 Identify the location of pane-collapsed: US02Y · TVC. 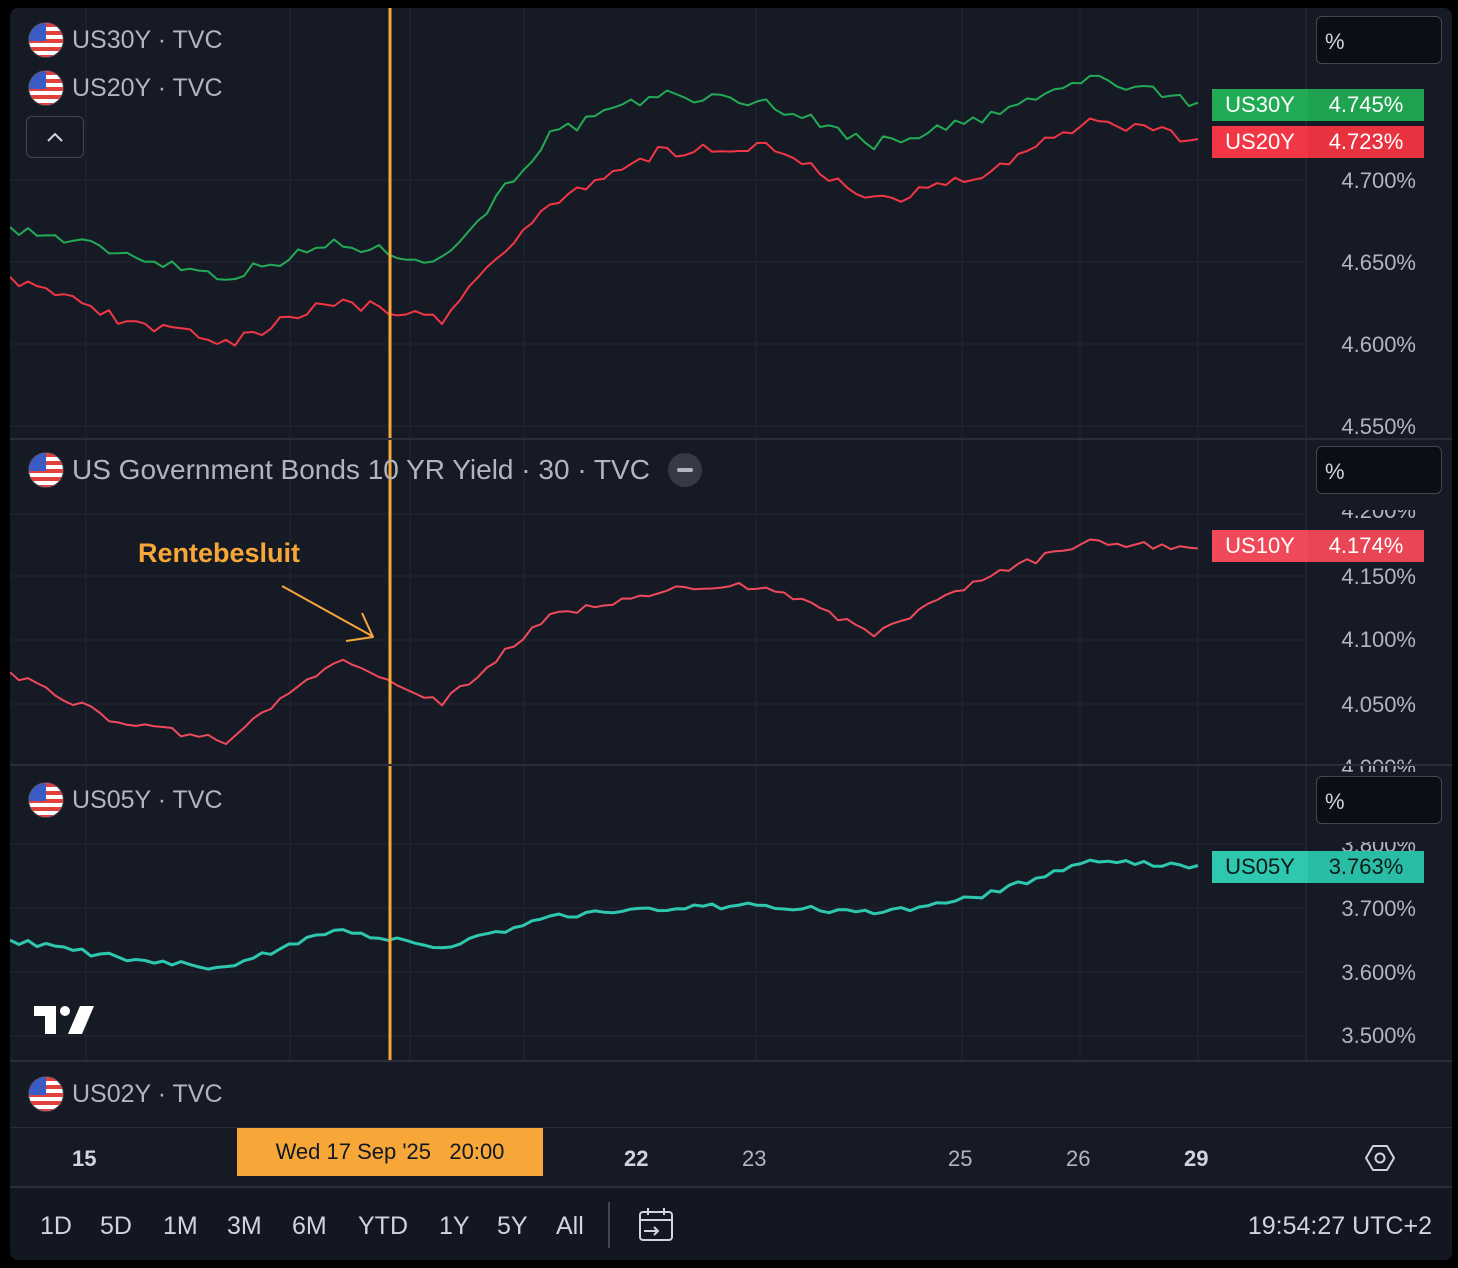
(731, 1095).